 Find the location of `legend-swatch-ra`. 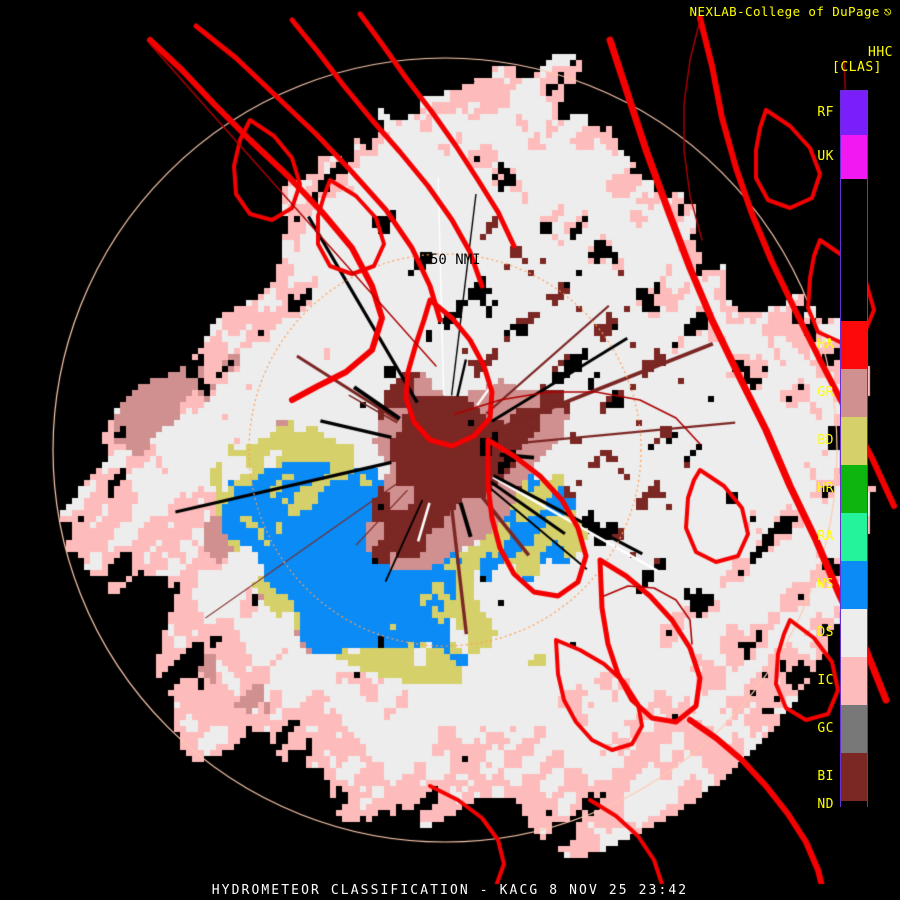

legend-swatch-ra is located at coordinates (854, 537).